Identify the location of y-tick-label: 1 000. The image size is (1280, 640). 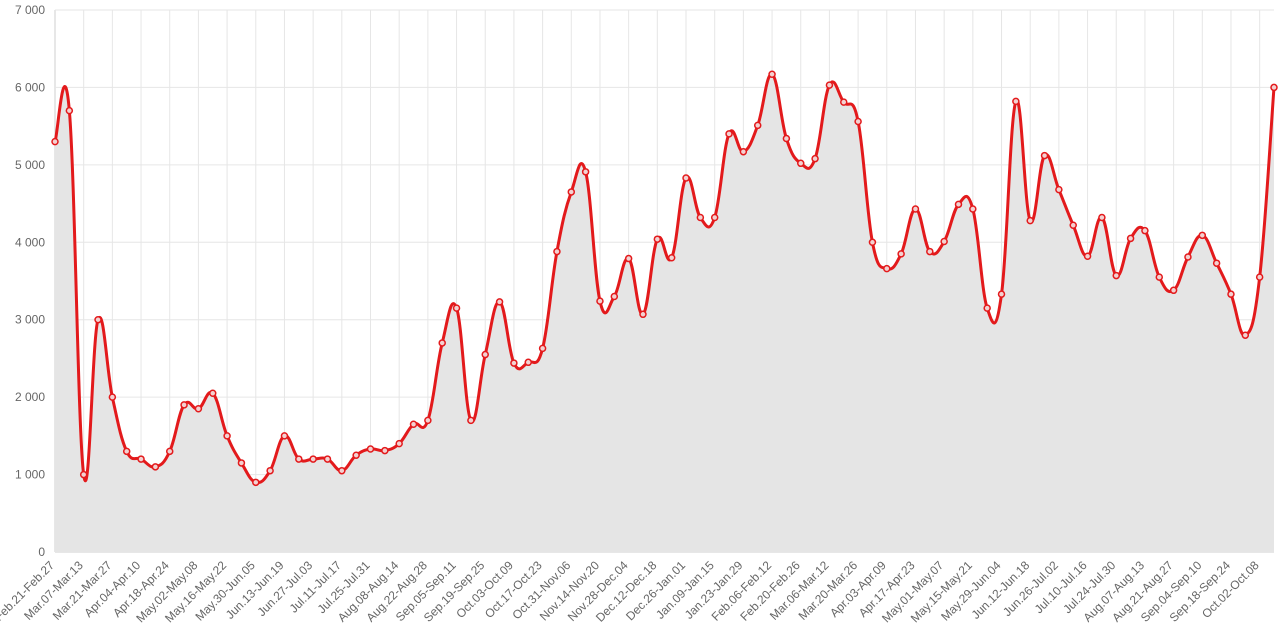
(30, 475).